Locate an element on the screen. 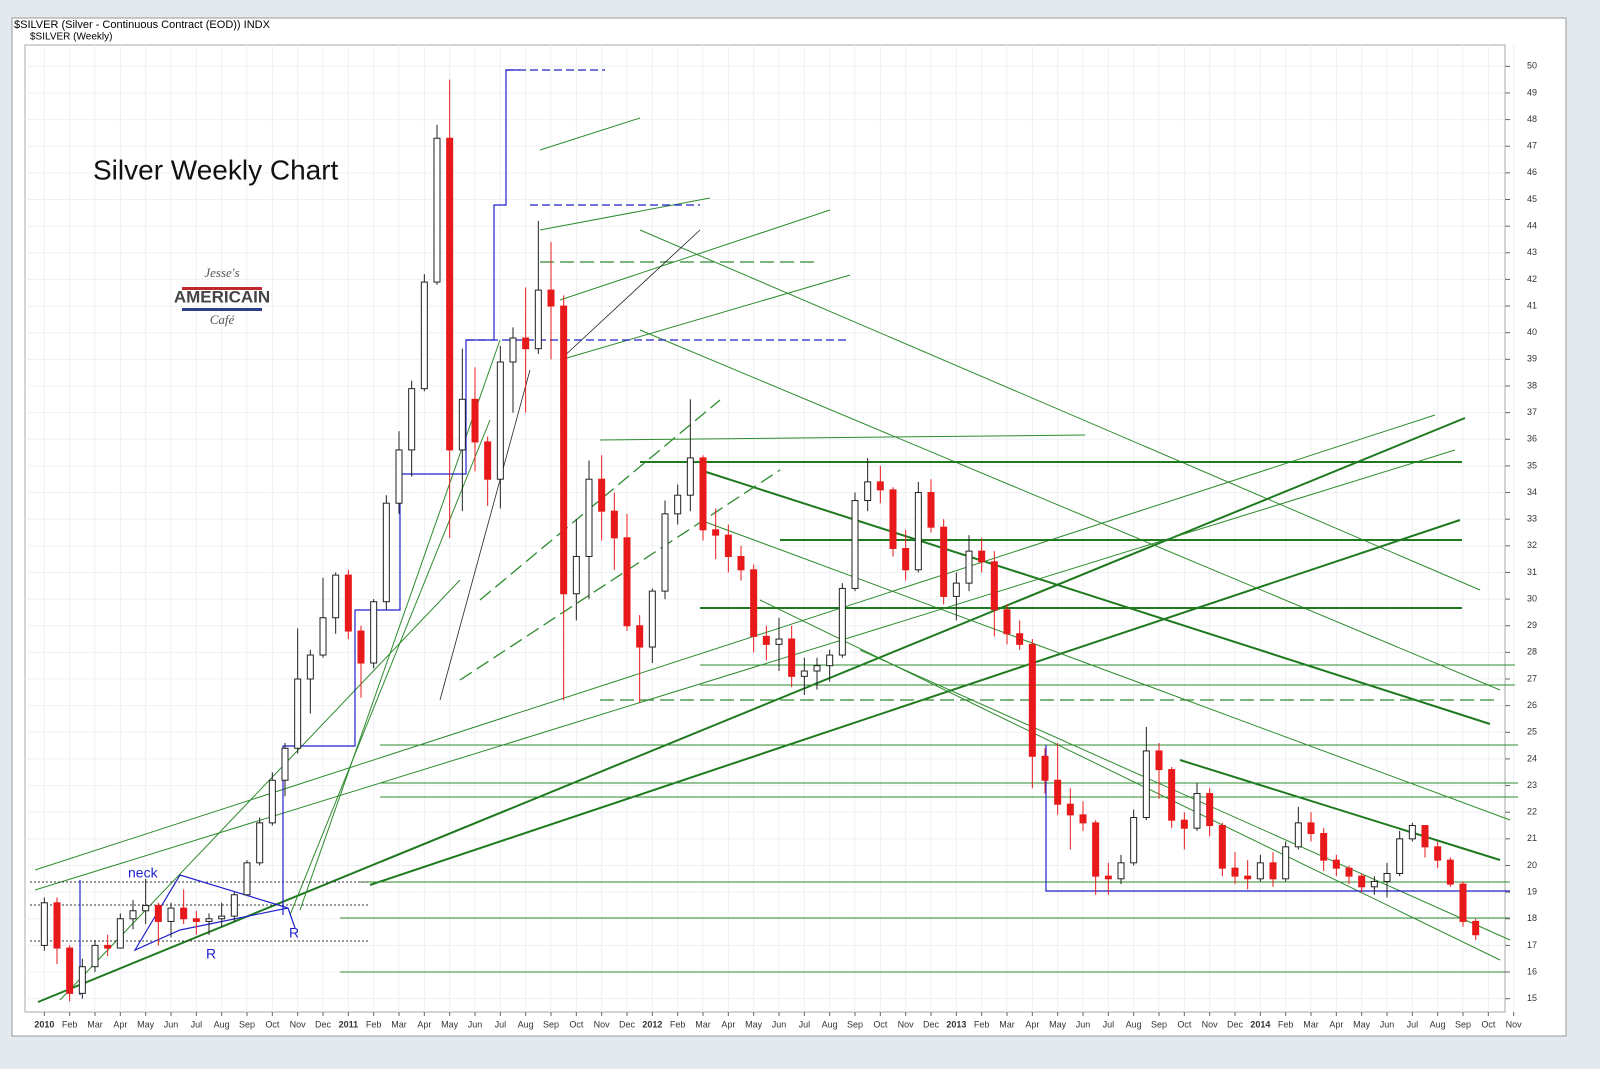 Image resolution: width=1600 pixels, height=1069 pixels. y-tick-label: 35 is located at coordinates (1532, 465).